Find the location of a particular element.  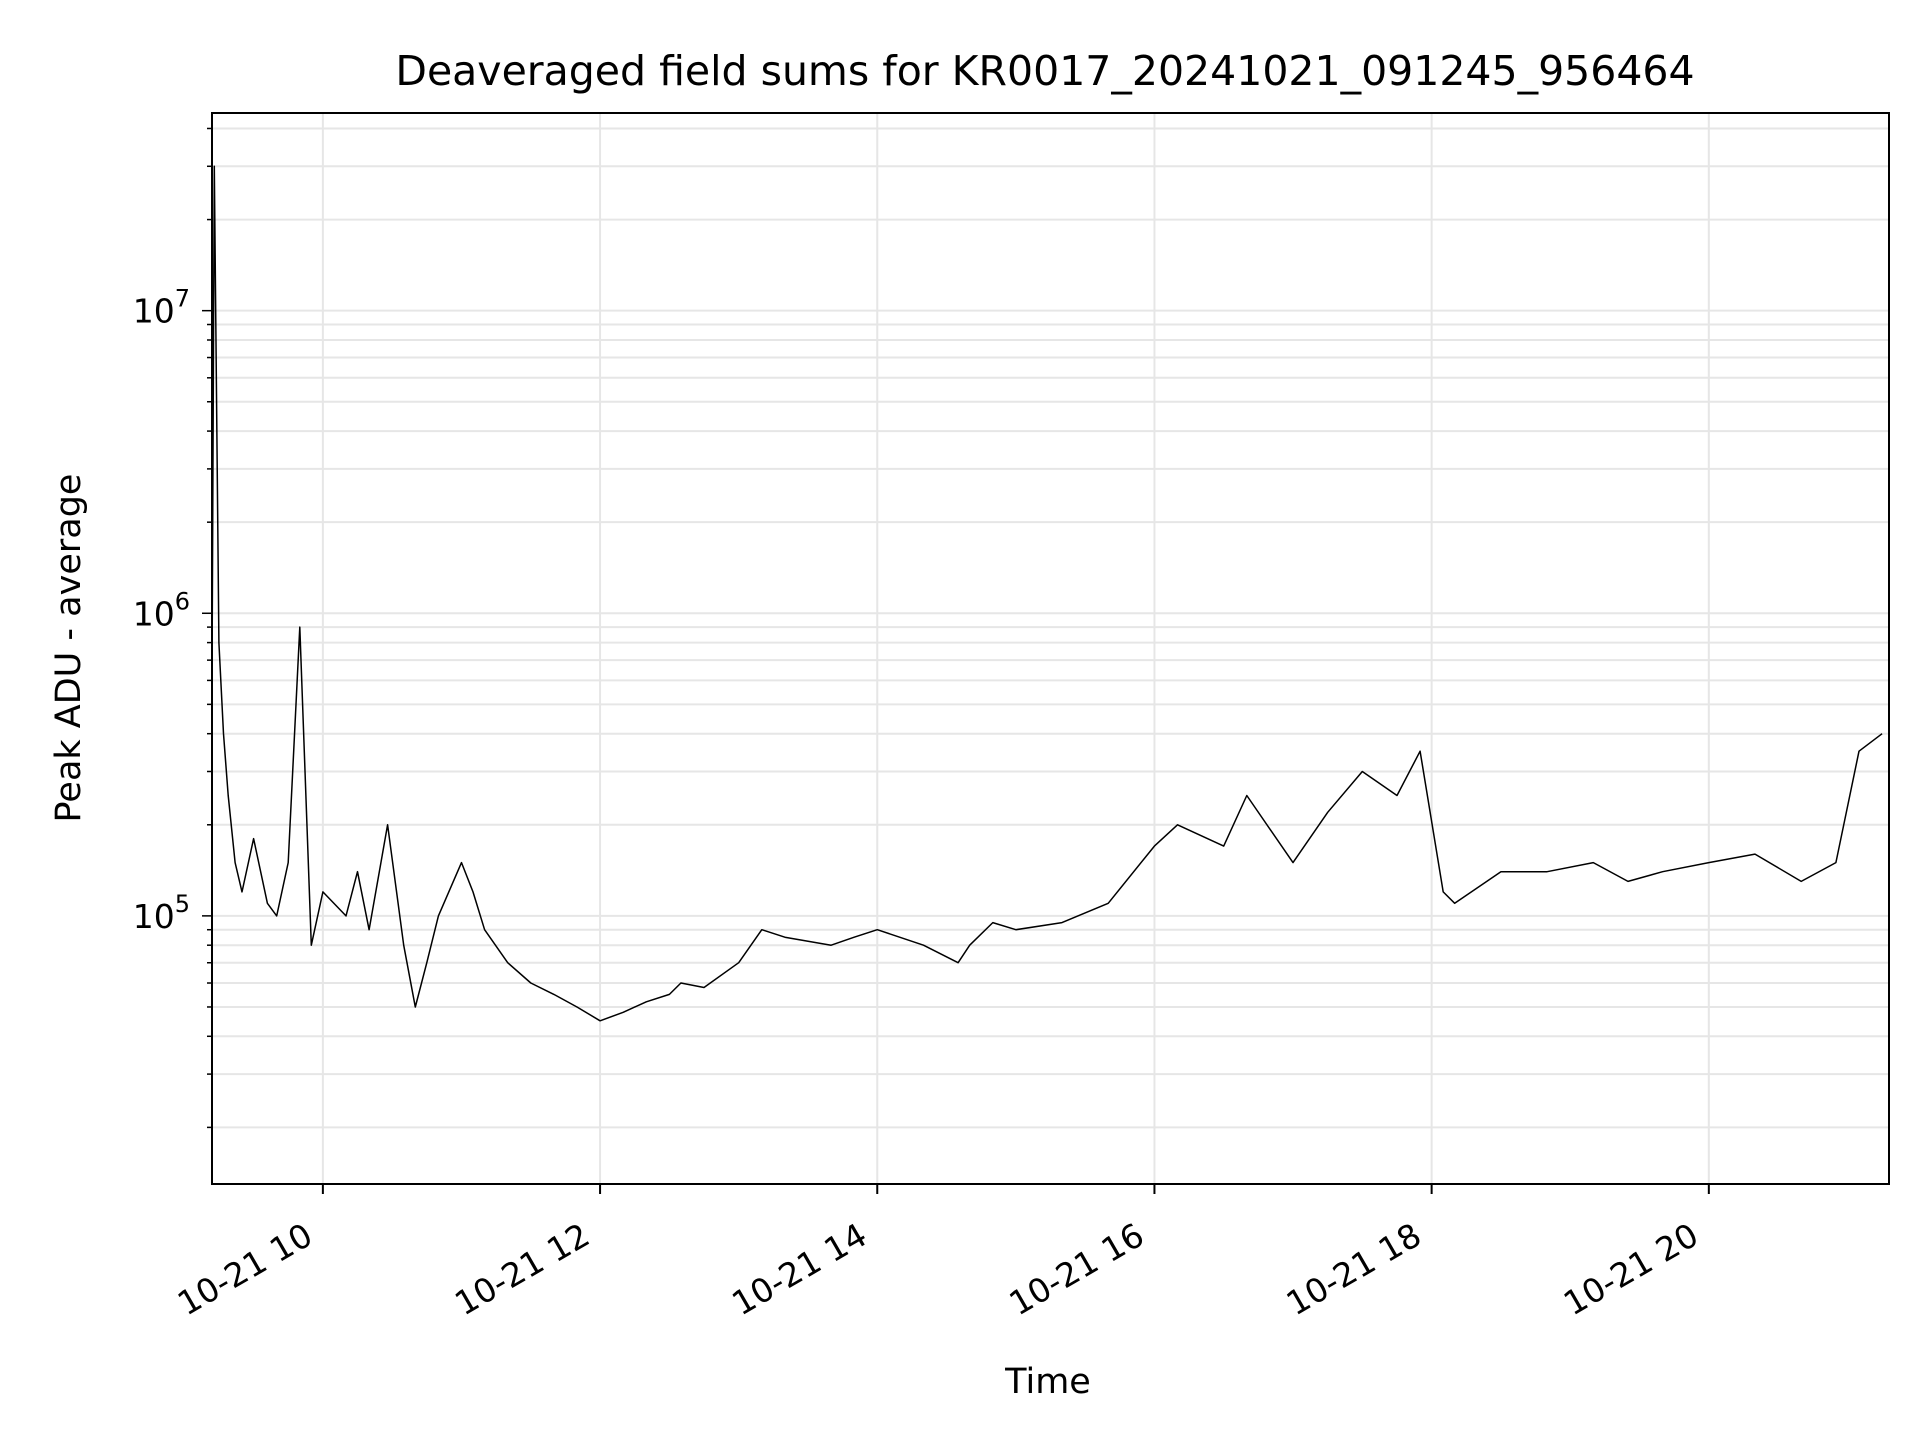

x-axis-label: Time is located at coordinates (1047, 1382).